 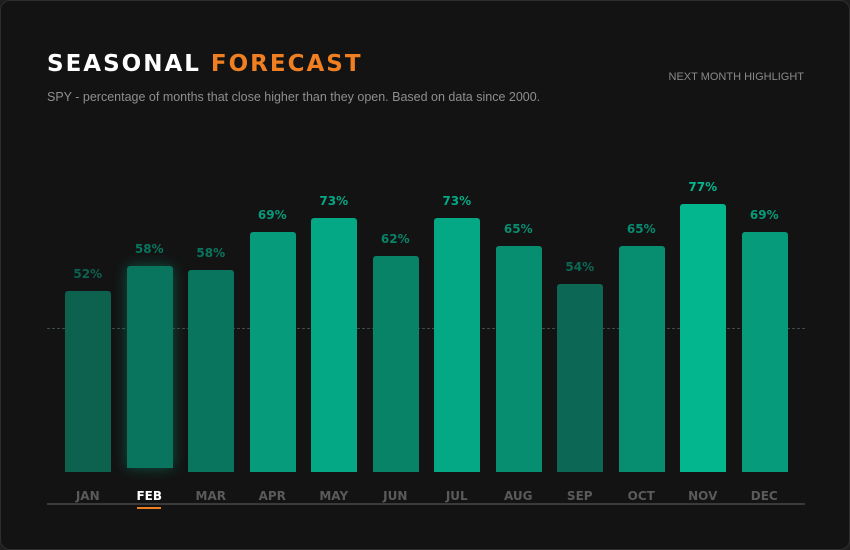 I want to click on value-label: 54%, so click(x=580, y=267).